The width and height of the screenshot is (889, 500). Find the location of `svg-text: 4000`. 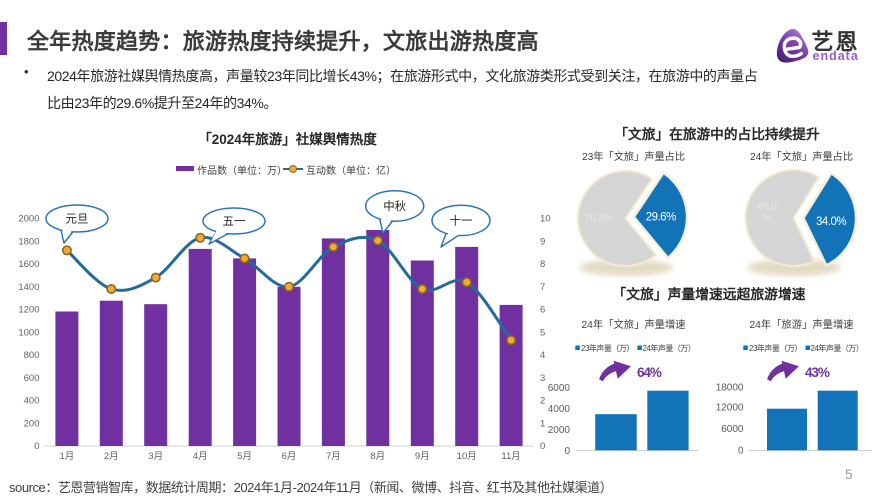

svg-text: 4000 is located at coordinates (559, 409).